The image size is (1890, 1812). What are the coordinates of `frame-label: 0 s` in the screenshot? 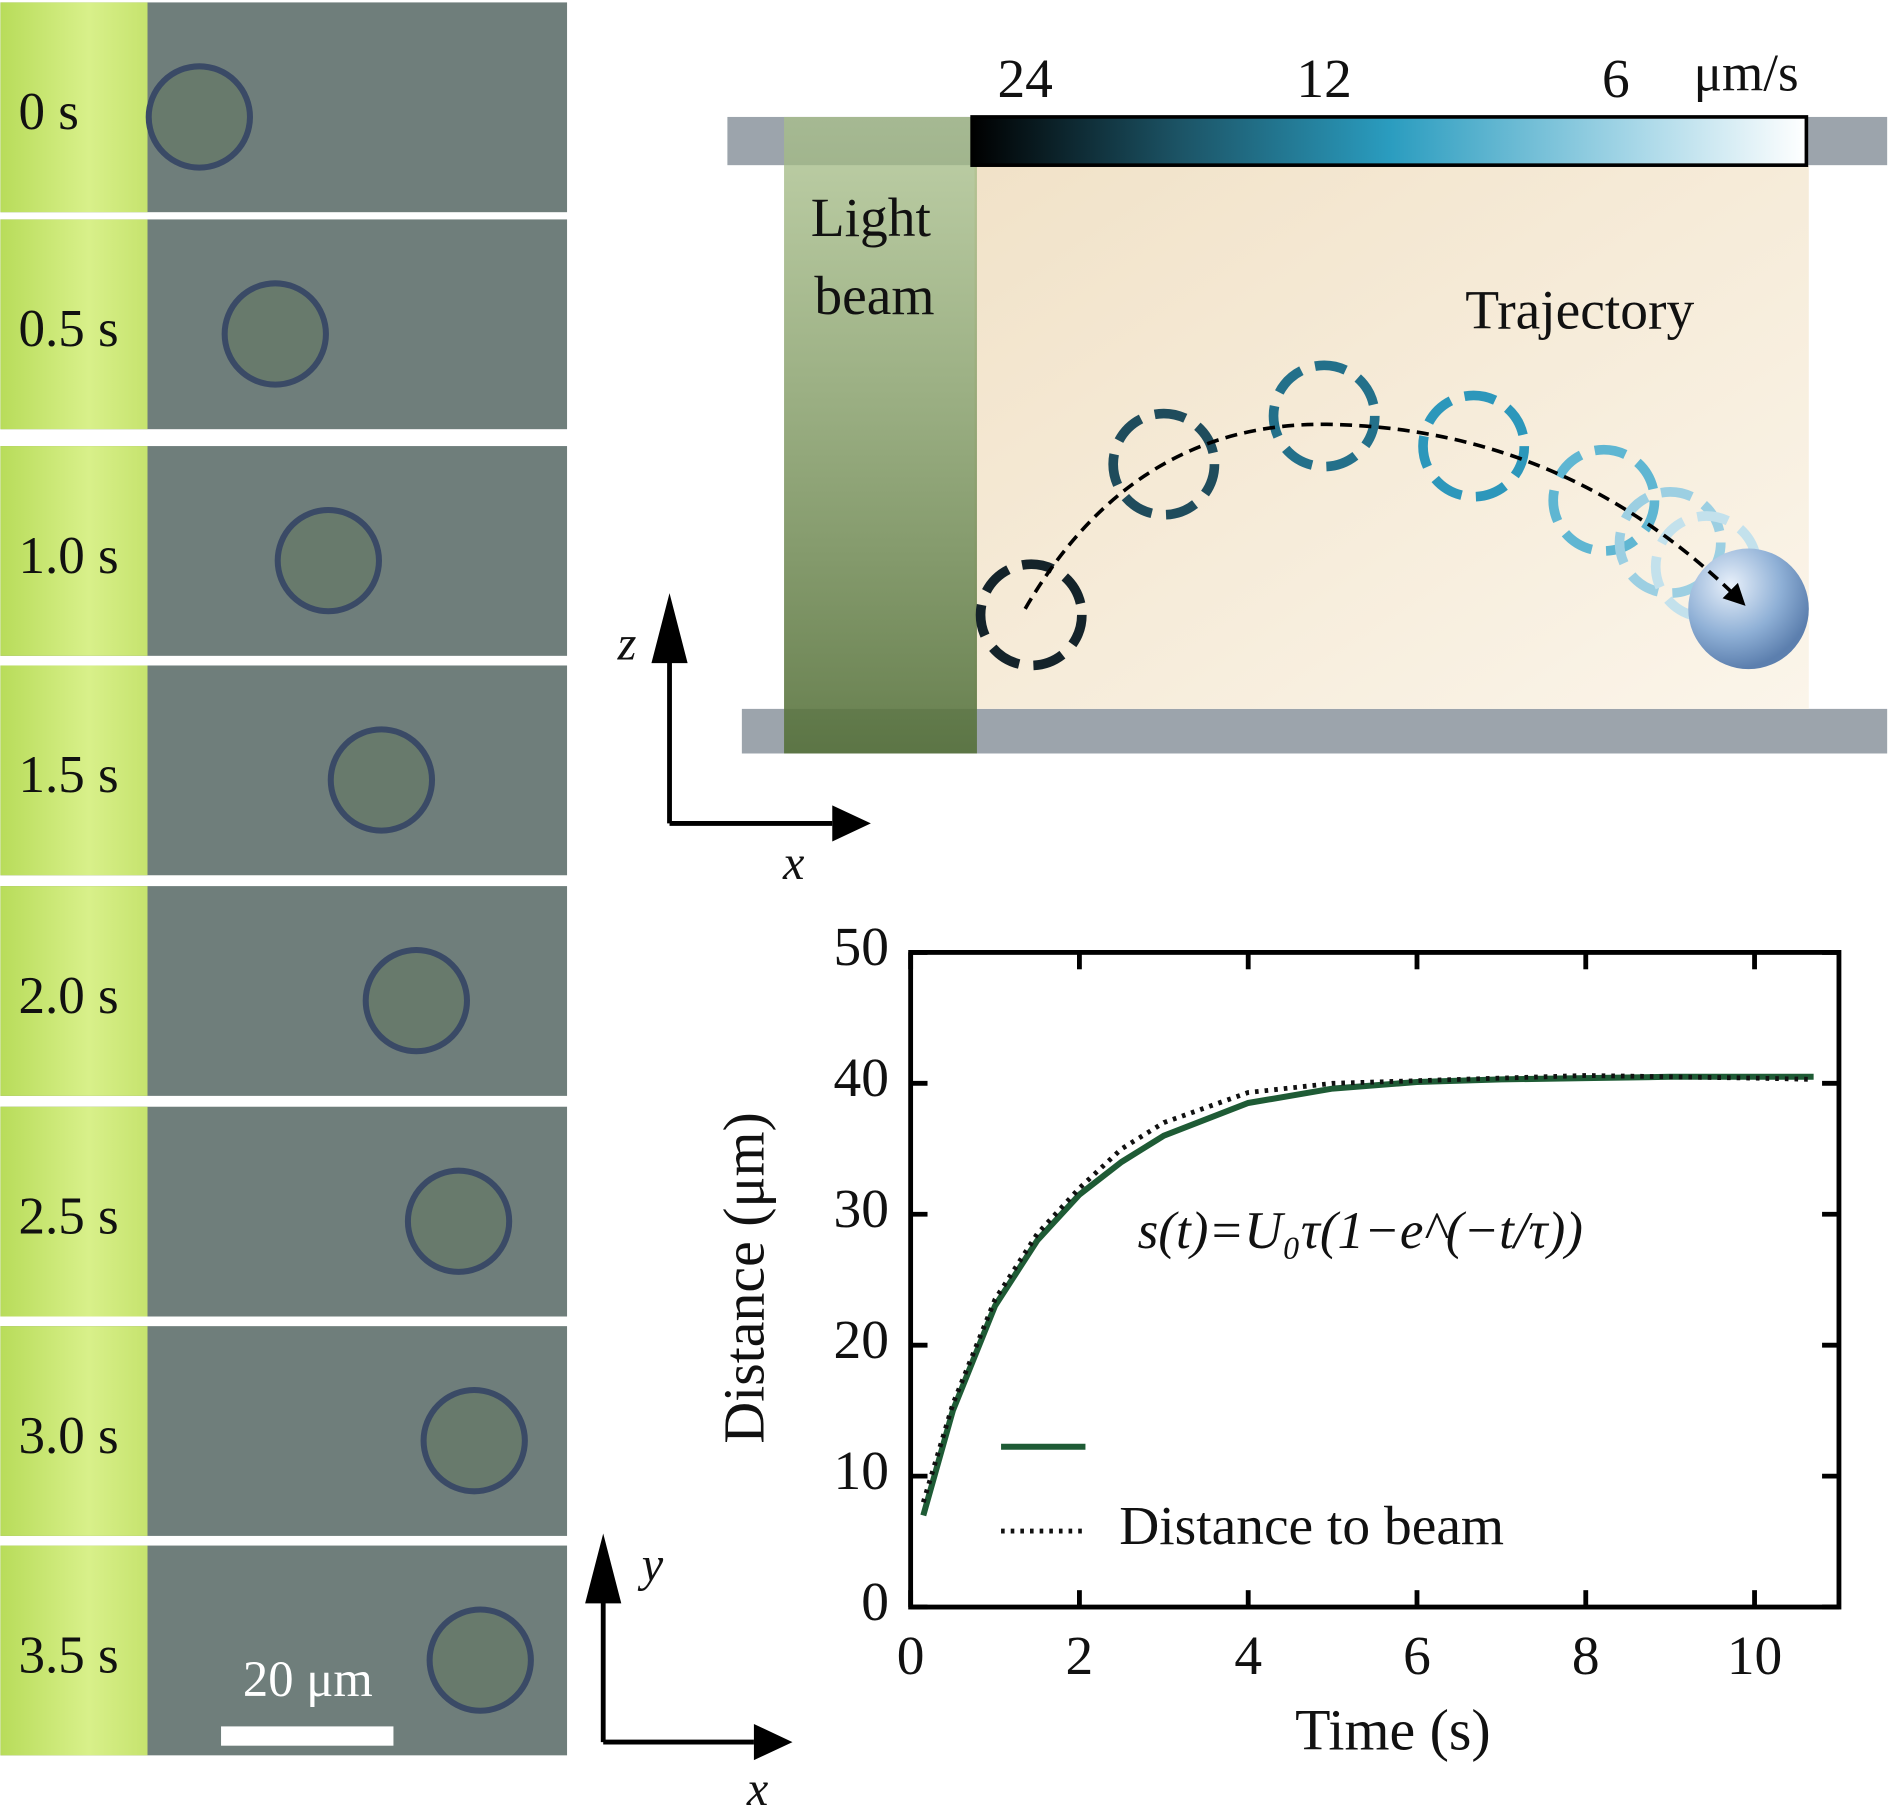 It's located at (49, 112).